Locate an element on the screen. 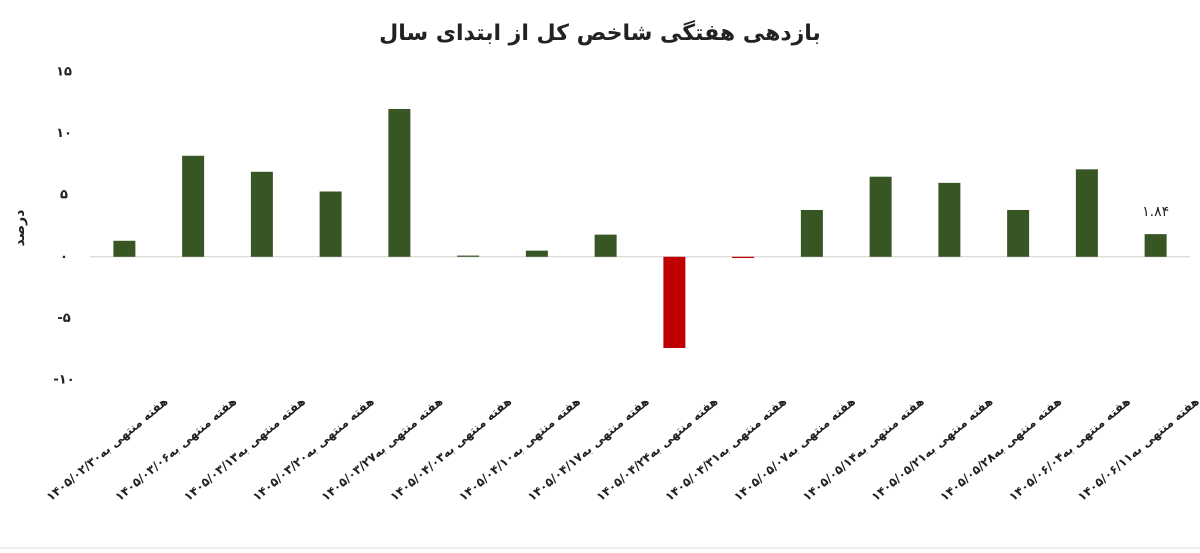 The width and height of the screenshot is (1200, 553). chart-title: بازدهی هفتگی شاخص کل از ابتدای سال is located at coordinates (600, 32).